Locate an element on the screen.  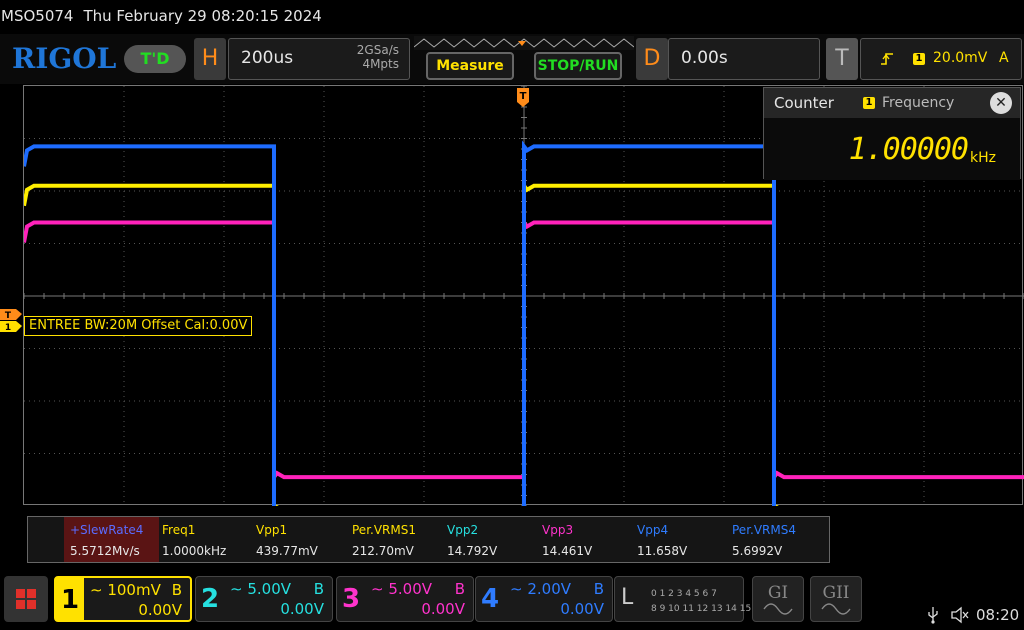
delay-value: 0.00s is located at coordinates (704, 58).